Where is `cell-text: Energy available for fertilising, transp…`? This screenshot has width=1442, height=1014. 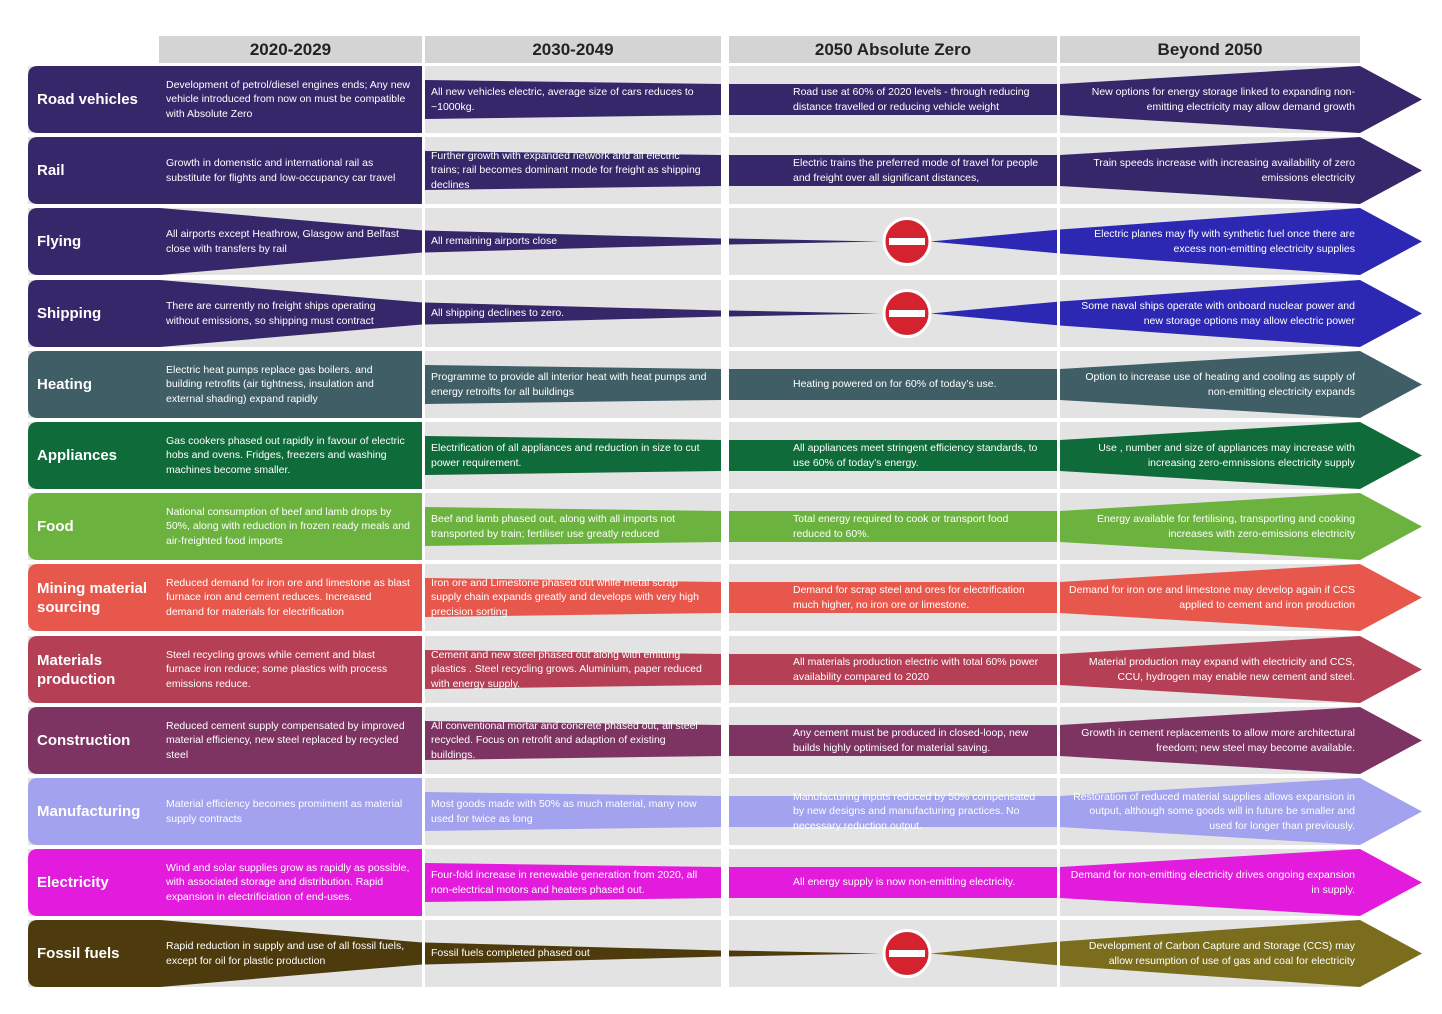
cell-text: Energy available for fertilising, transp… is located at coordinates (1226, 526).